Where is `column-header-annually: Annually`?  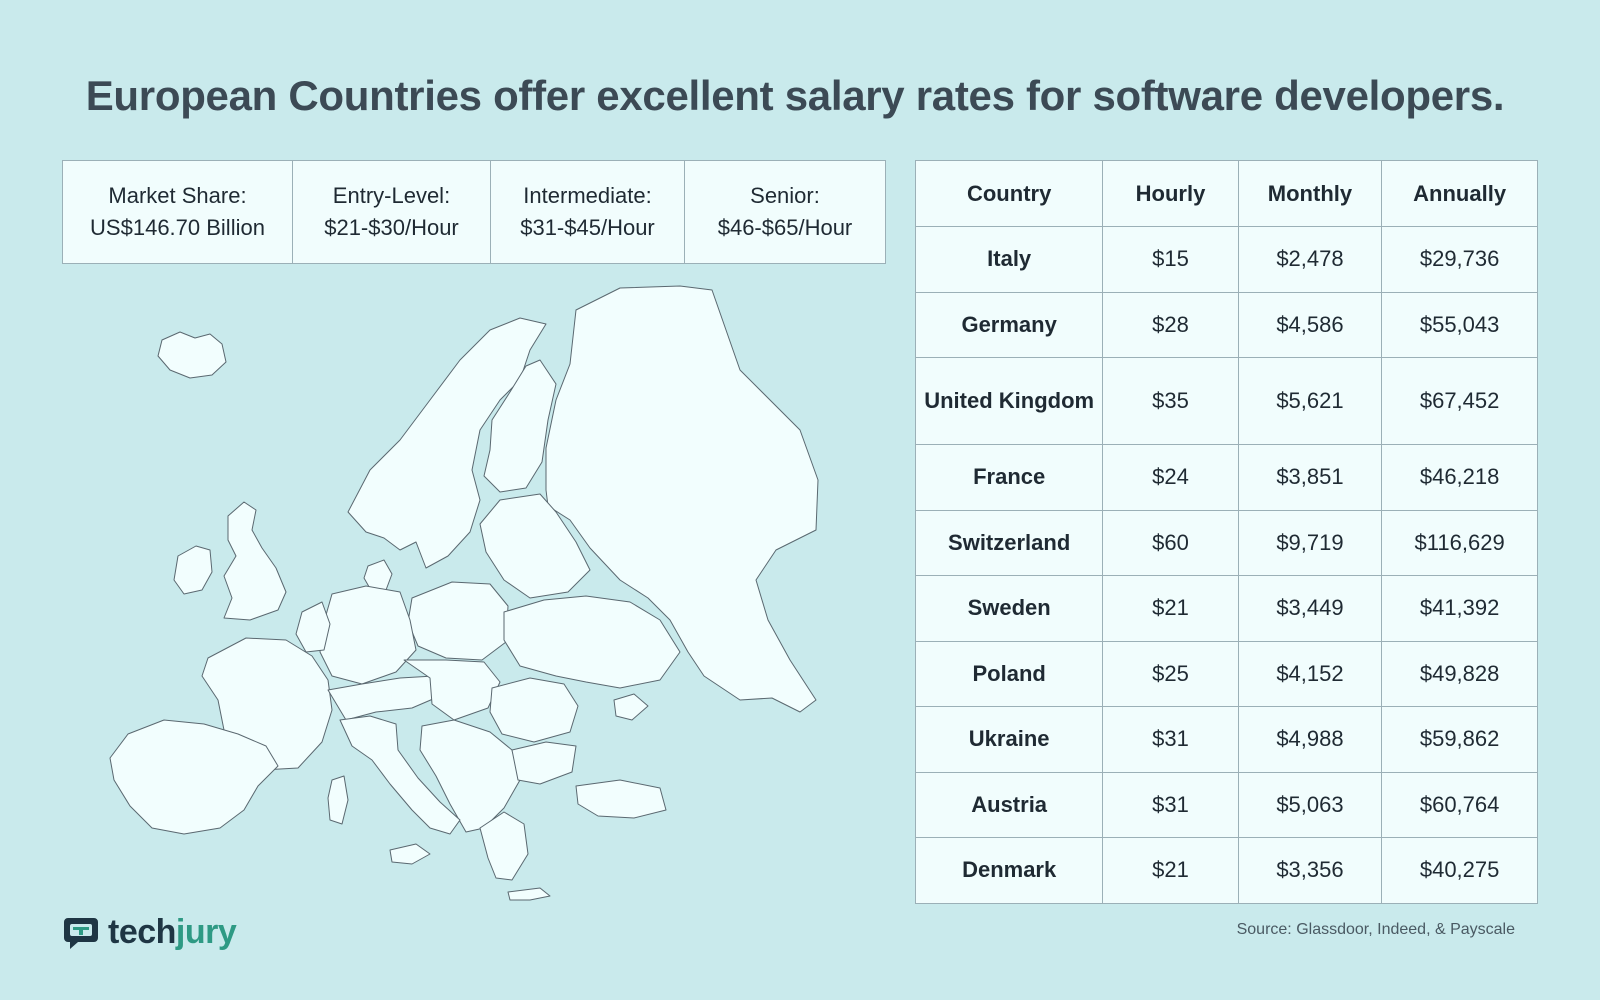 column-header-annually: Annually is located at coordinates (1459, 193).